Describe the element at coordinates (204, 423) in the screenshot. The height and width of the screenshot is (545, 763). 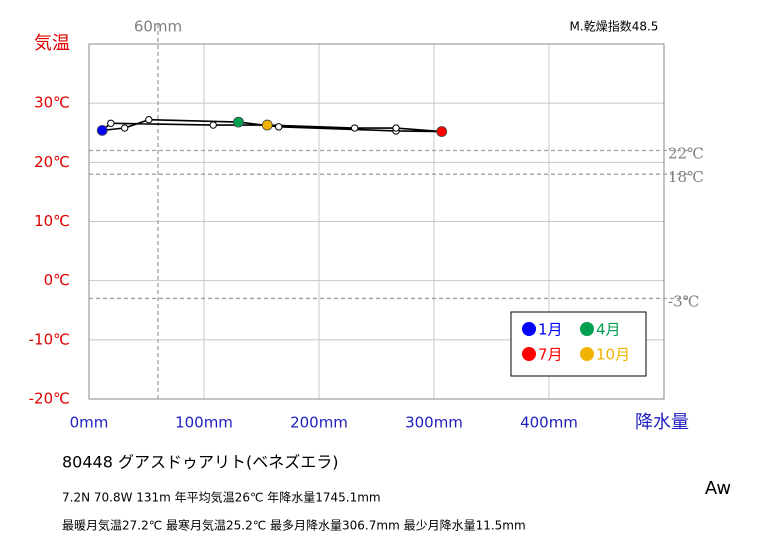
I see `x-tick-label: 100mm` at that location.